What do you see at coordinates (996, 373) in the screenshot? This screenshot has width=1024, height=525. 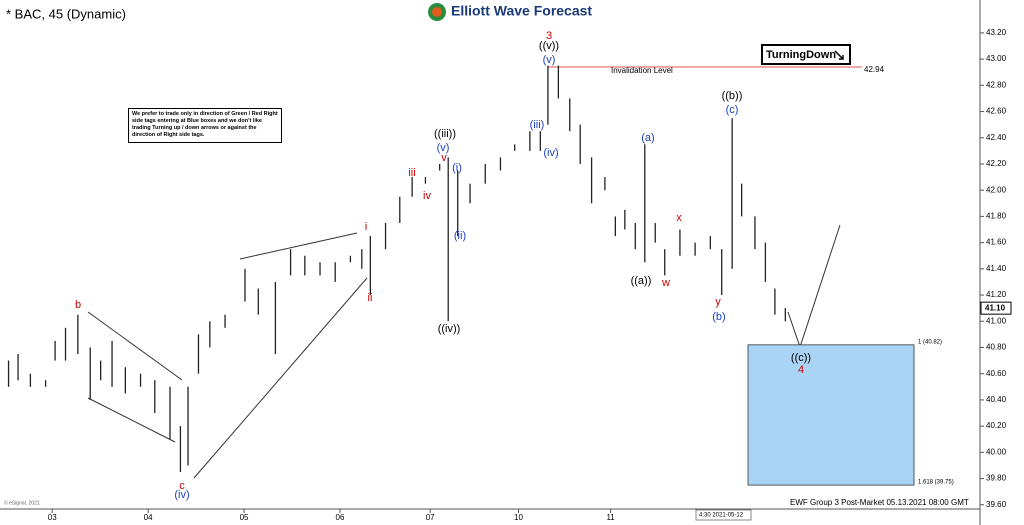 I see `y-tick-label: 40.60` at bounding box center [996, 373].